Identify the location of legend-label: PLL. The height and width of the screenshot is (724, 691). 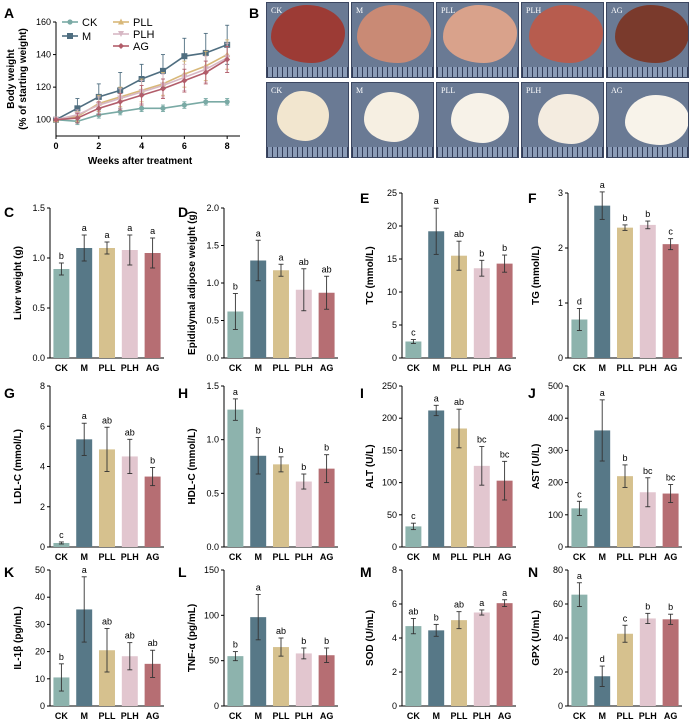
(143, 23).